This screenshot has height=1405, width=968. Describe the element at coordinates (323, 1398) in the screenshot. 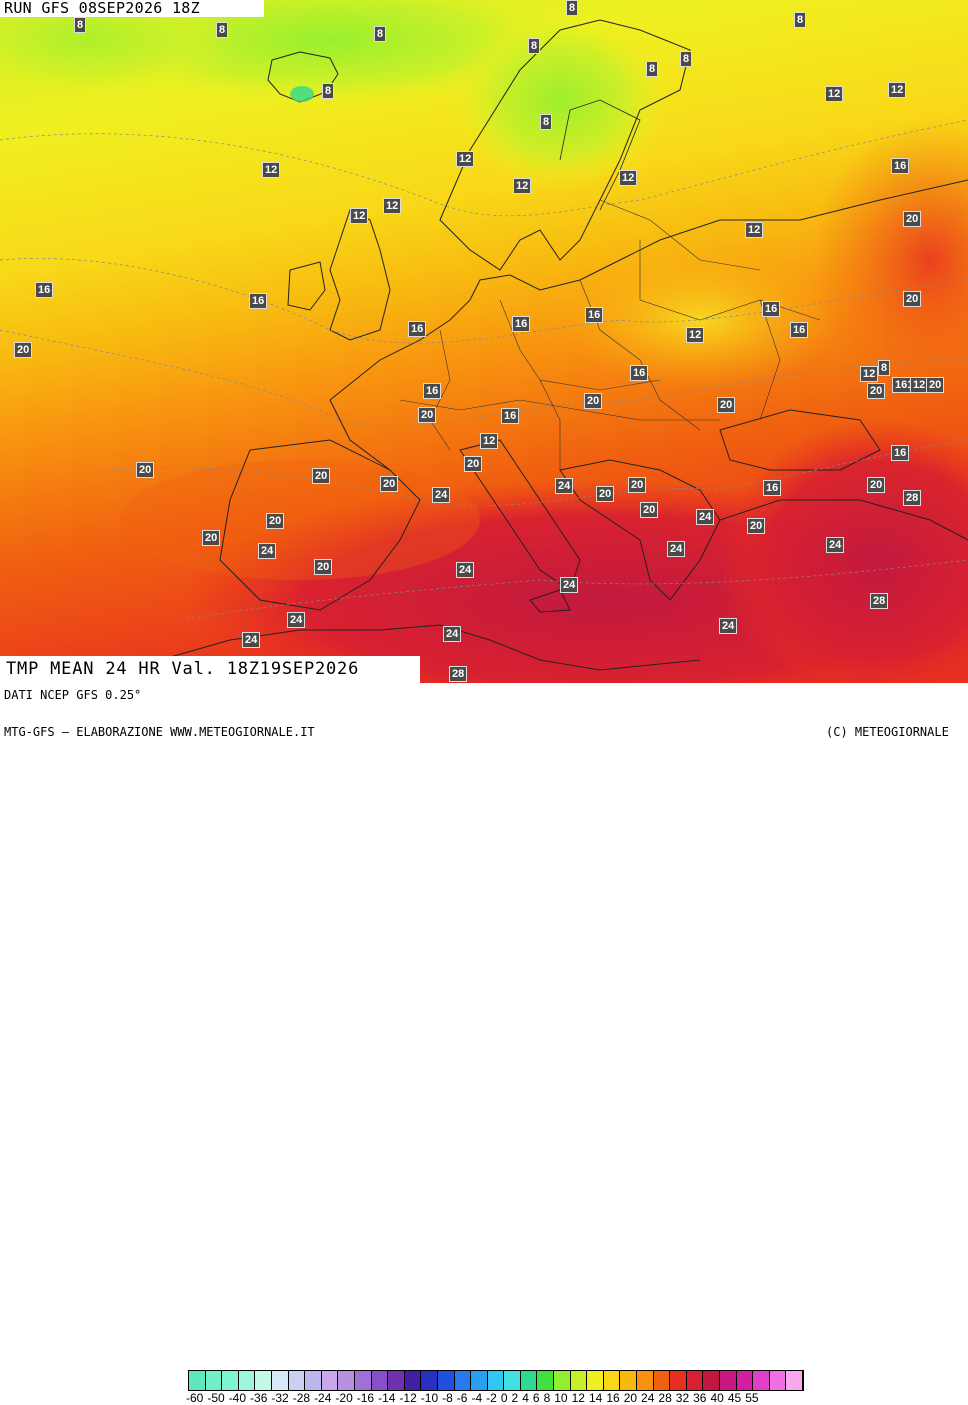

I see `scale-tick-label: -24` at that location.